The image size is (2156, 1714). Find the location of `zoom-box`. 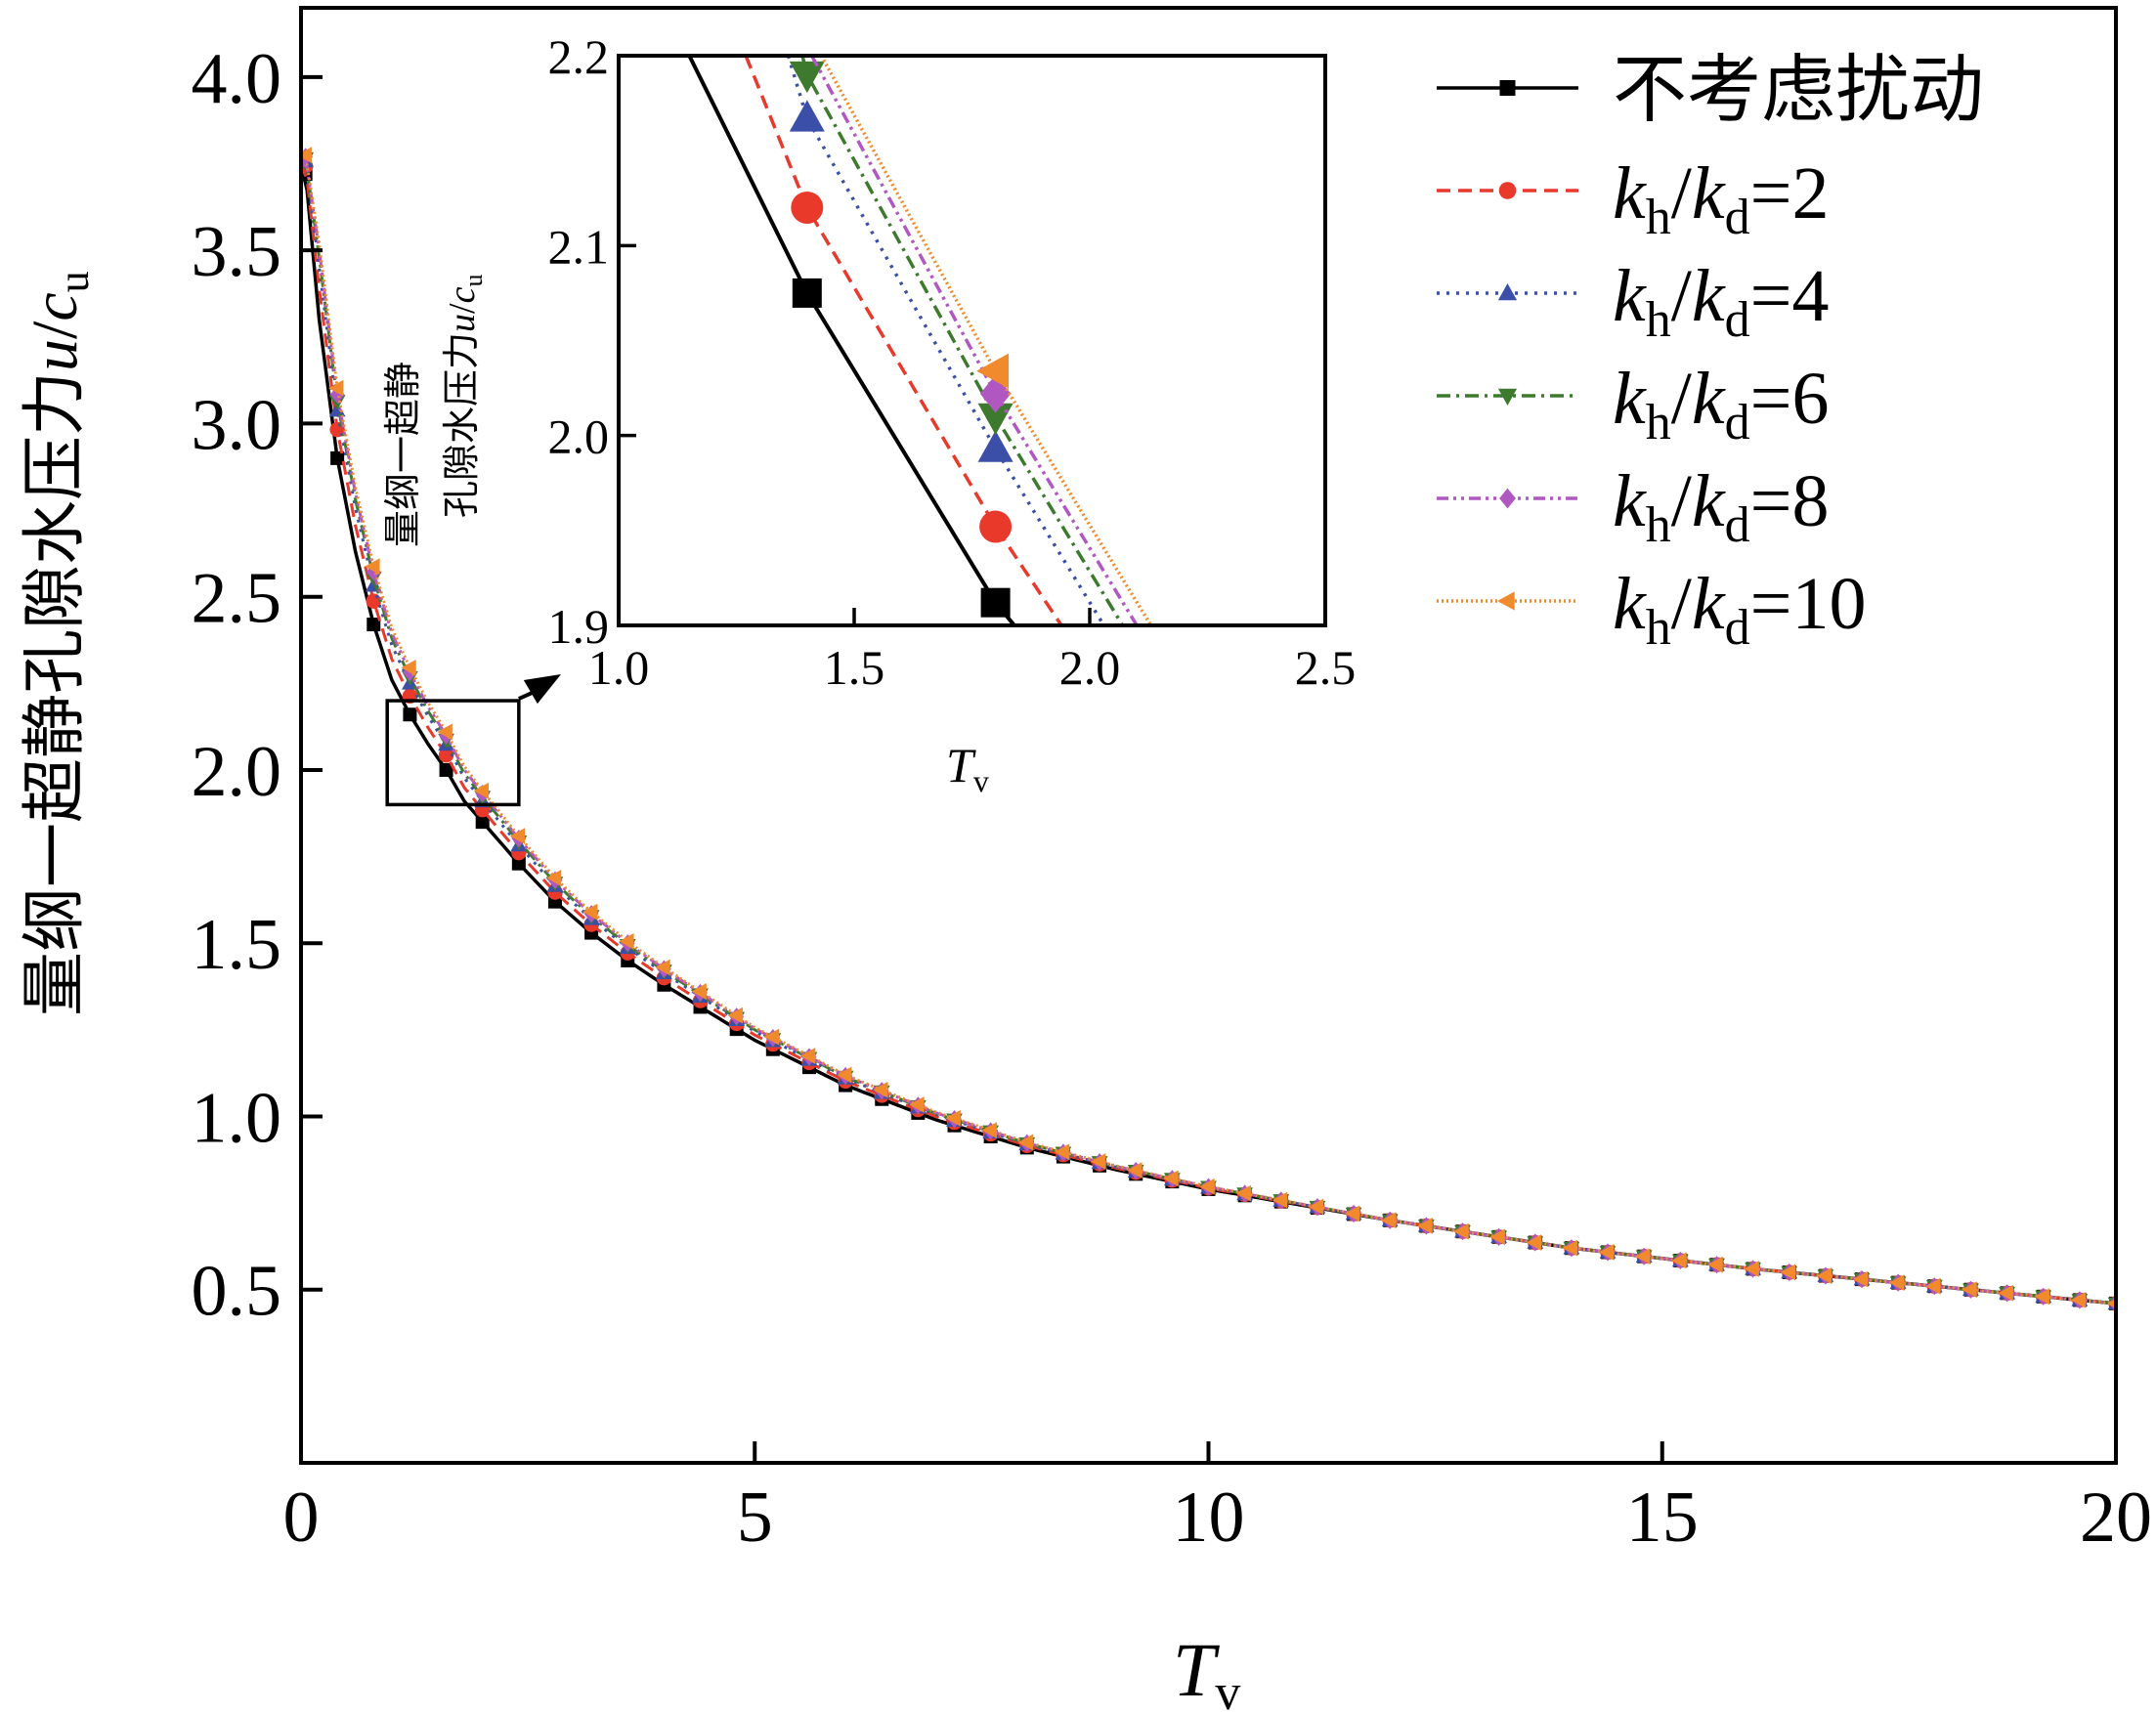

zoom-box is located at coordinates (453, 753).